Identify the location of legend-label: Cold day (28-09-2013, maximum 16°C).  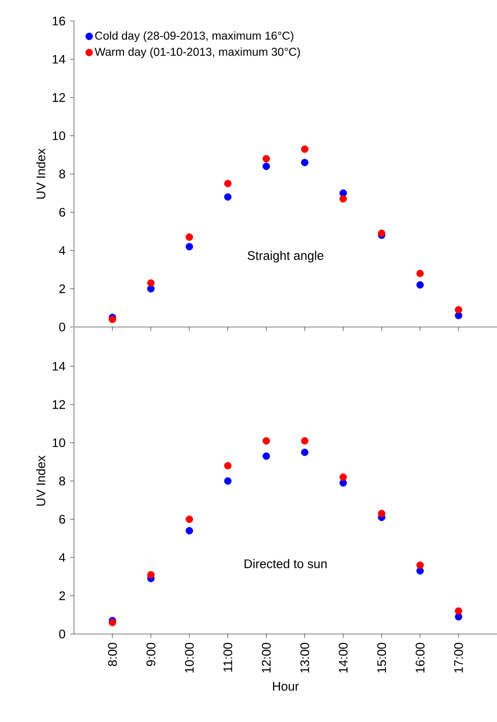
(194, 36).